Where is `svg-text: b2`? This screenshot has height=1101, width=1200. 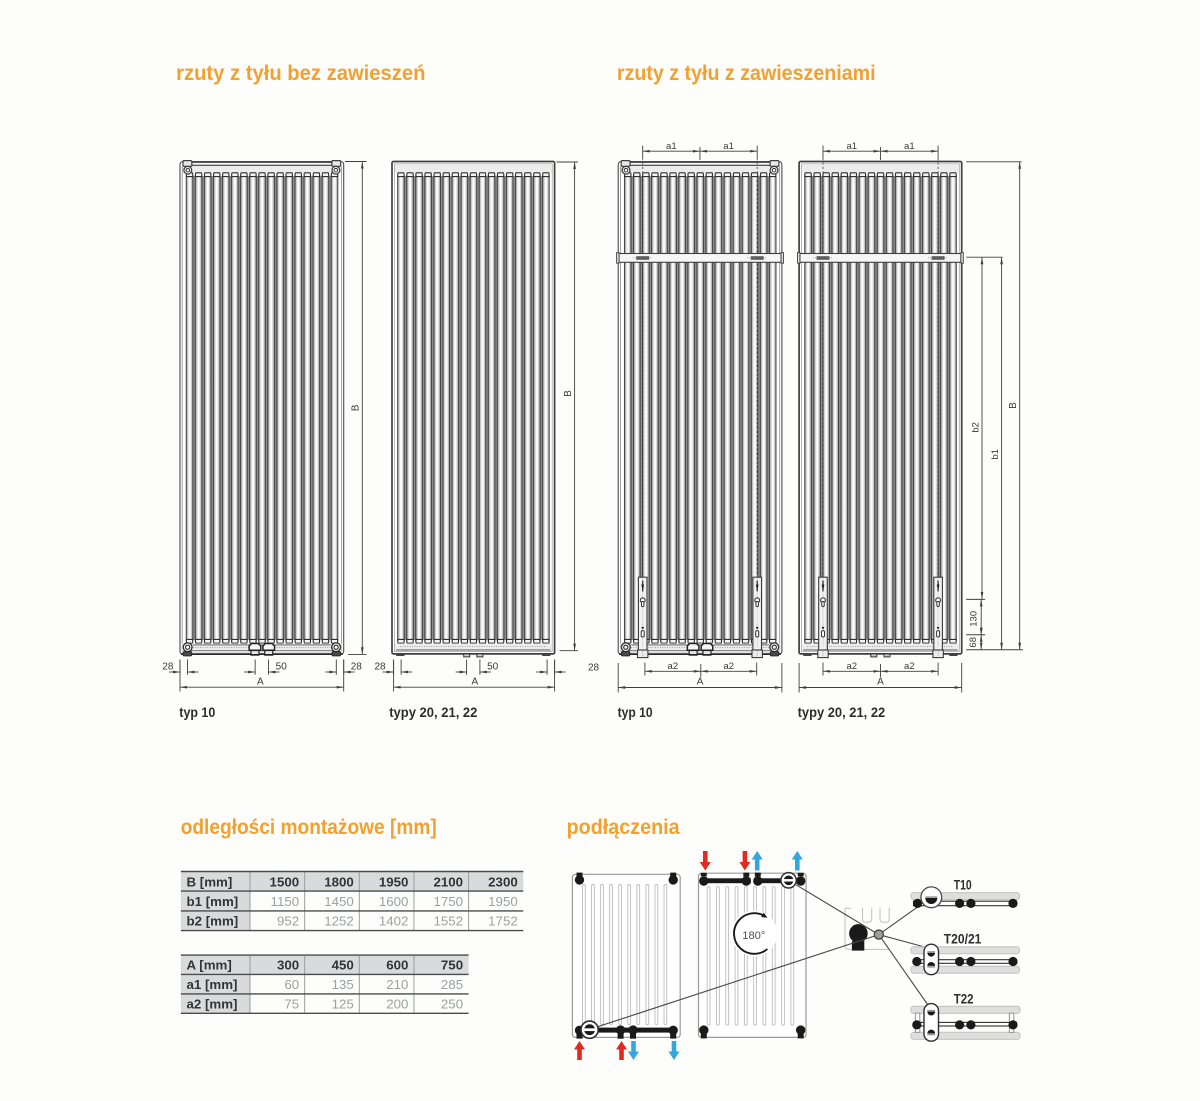 svg-text: b2 is located at coordinates (975, 427).